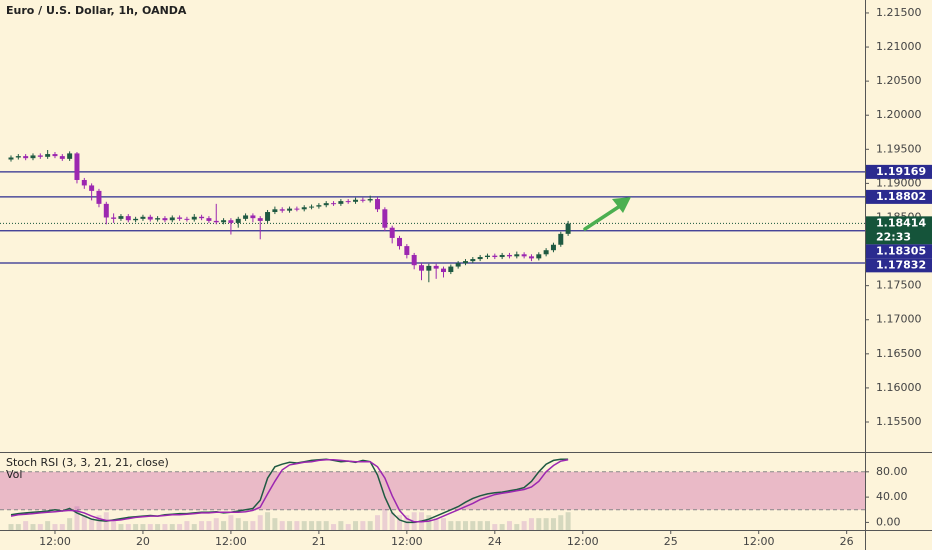  What do you see at coordinates (899, 80) in the screenshot?
I see `y-tick-label: 1.20500` at bounding box center [899, 80].